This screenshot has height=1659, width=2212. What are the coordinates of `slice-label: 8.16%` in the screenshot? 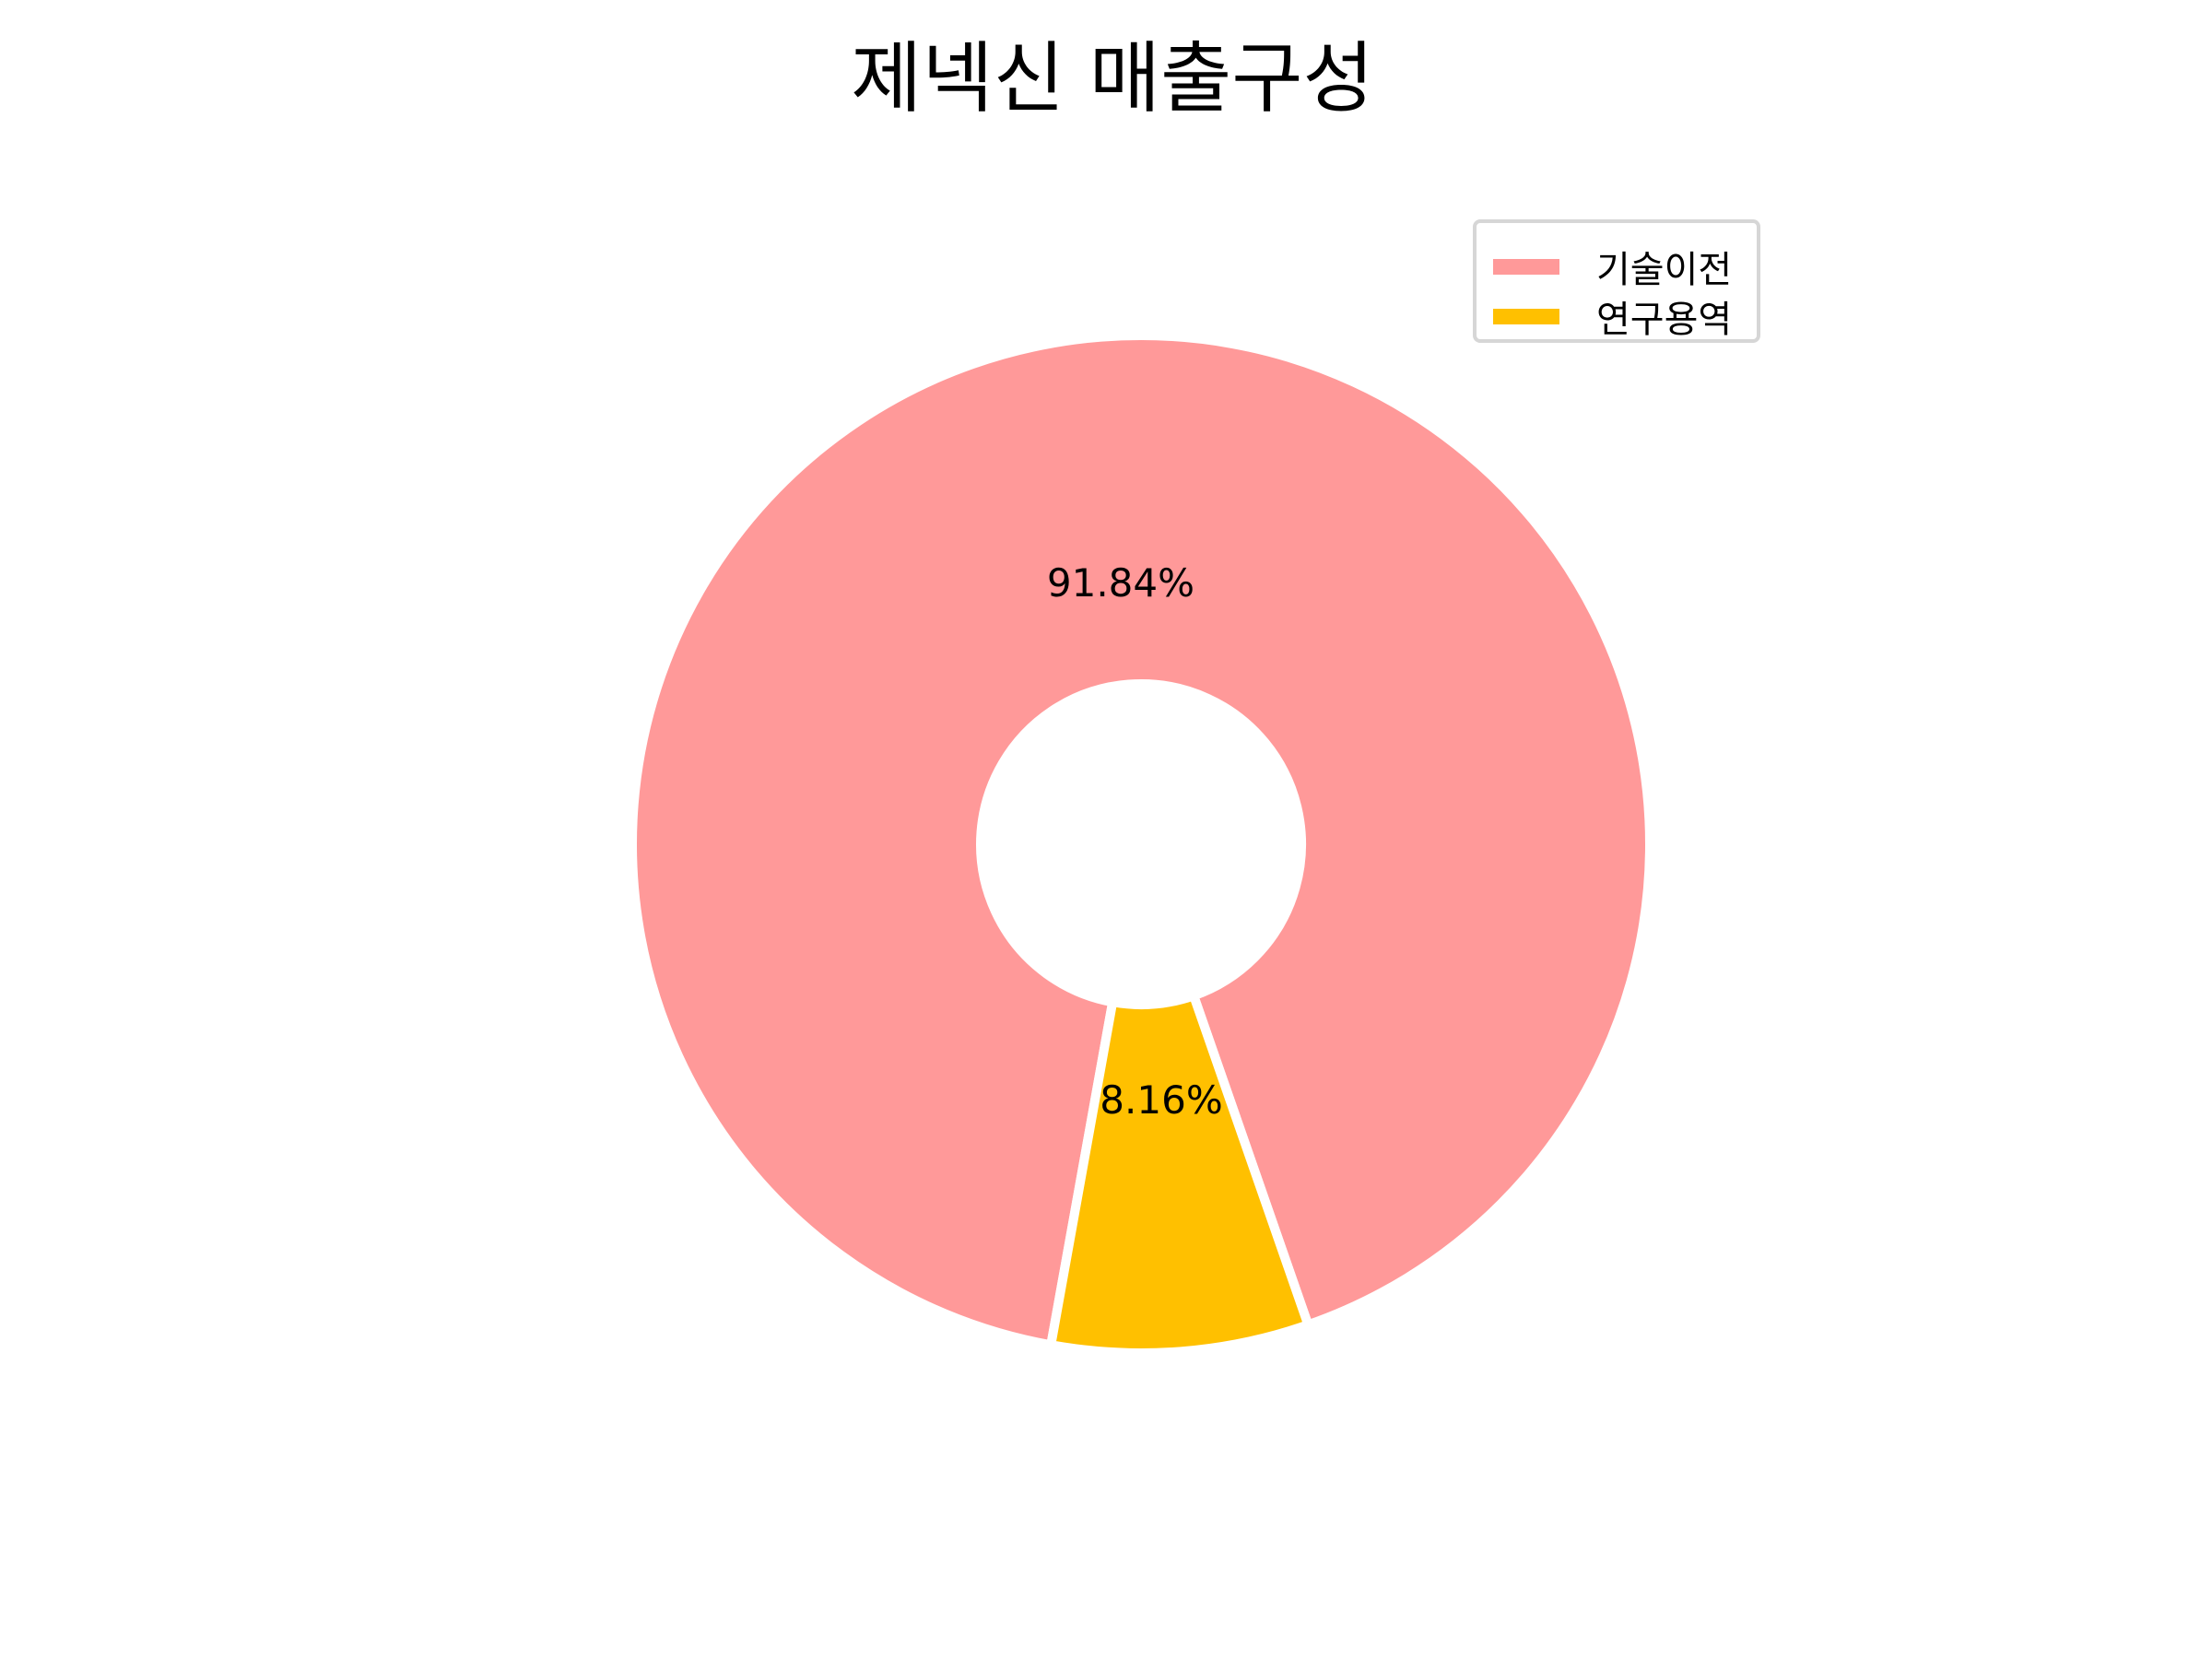 It's located at (1161, 1100).